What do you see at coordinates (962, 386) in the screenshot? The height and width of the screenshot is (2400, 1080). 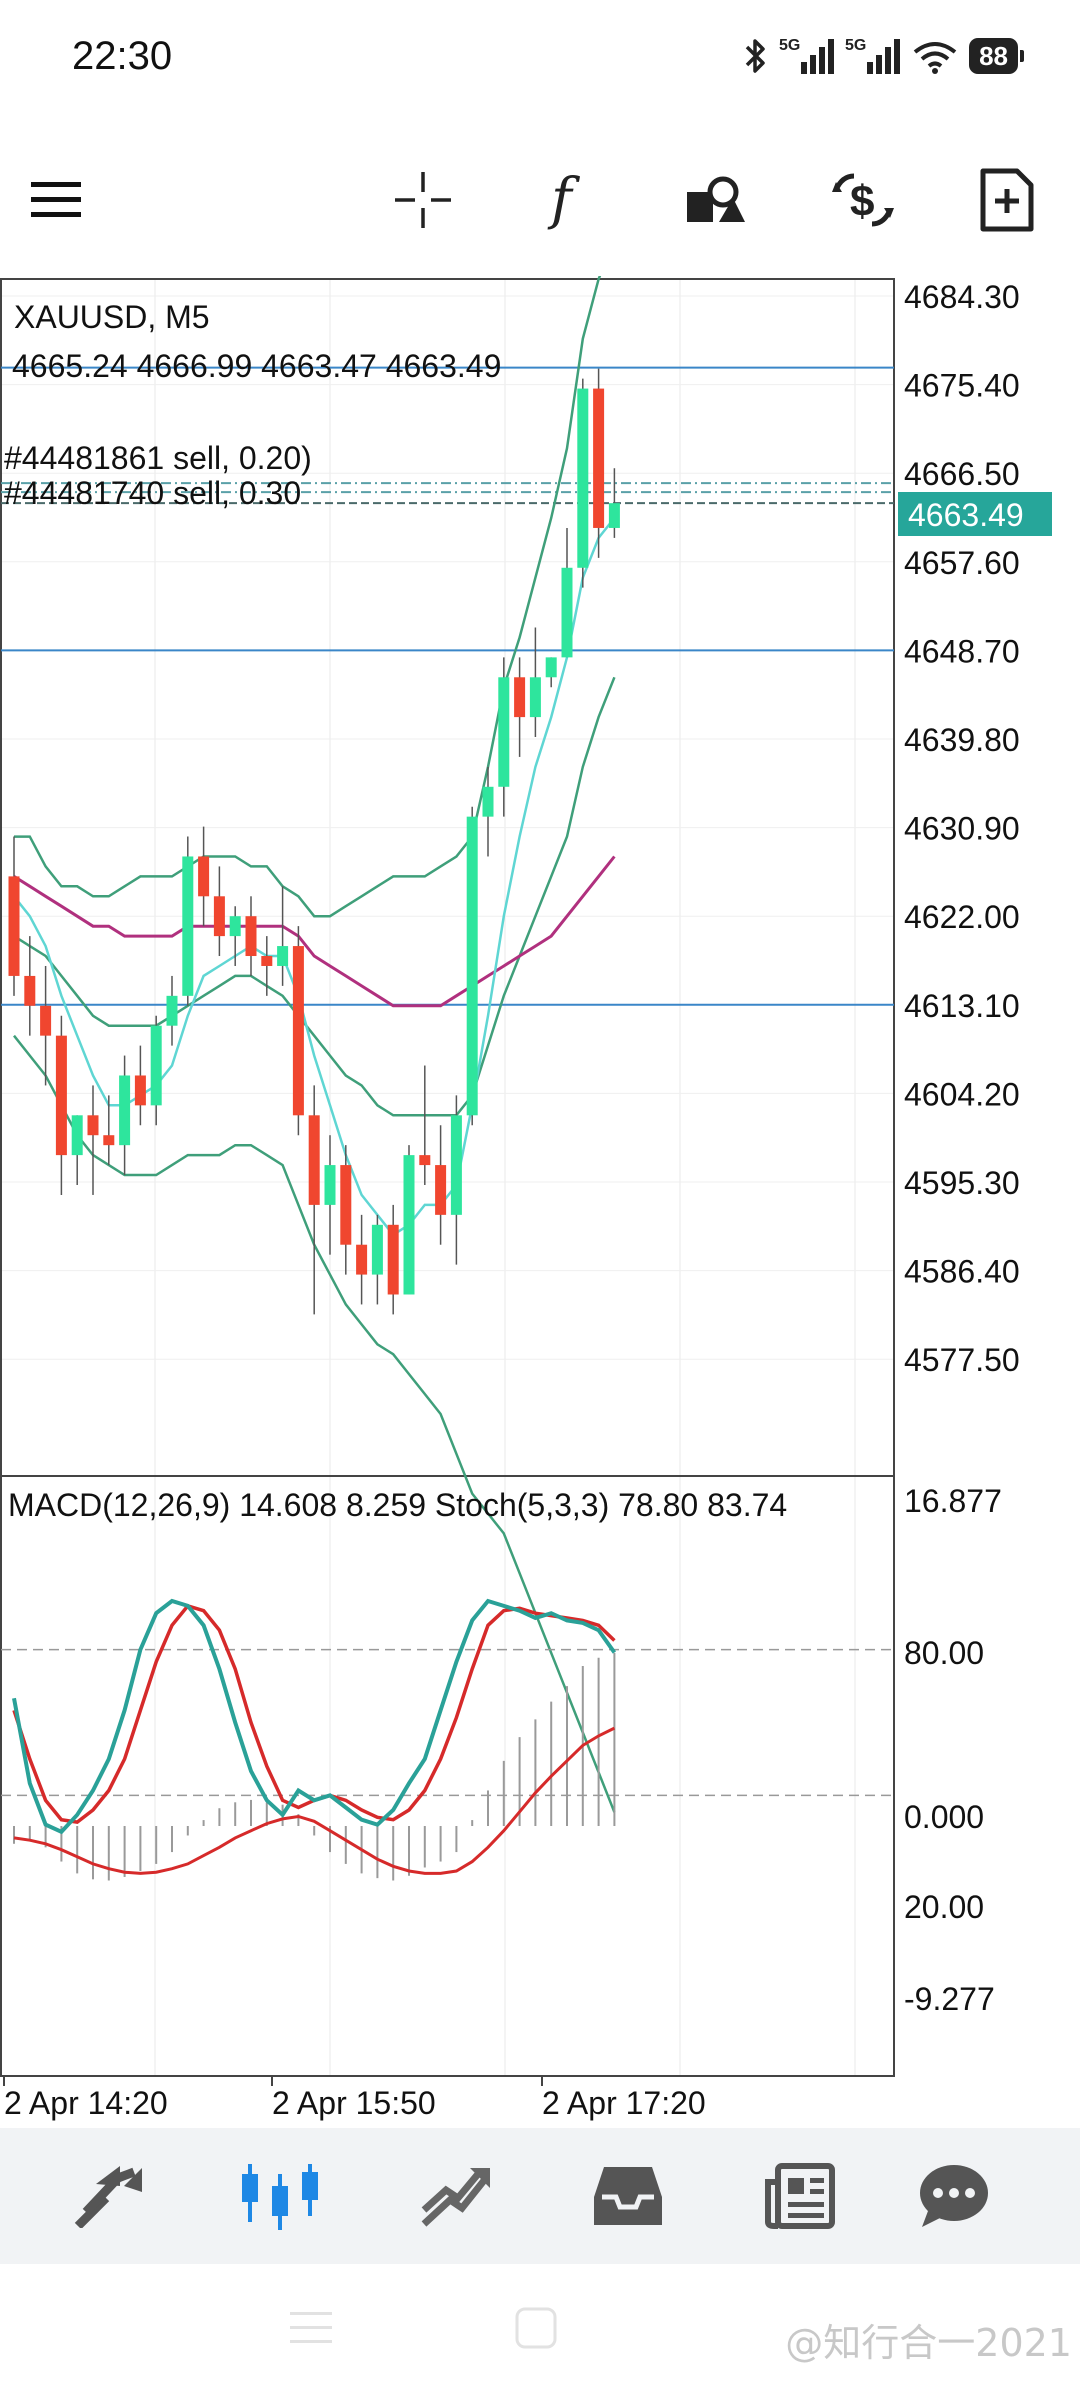 I see `price-tick-label: 4675.40` at bounding box center [962, 386].